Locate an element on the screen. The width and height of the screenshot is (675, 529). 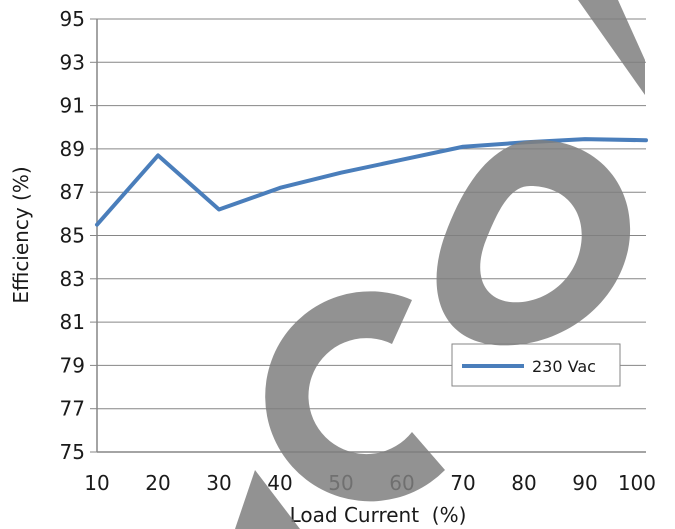
series-lines is located at coordinates (371, 182).